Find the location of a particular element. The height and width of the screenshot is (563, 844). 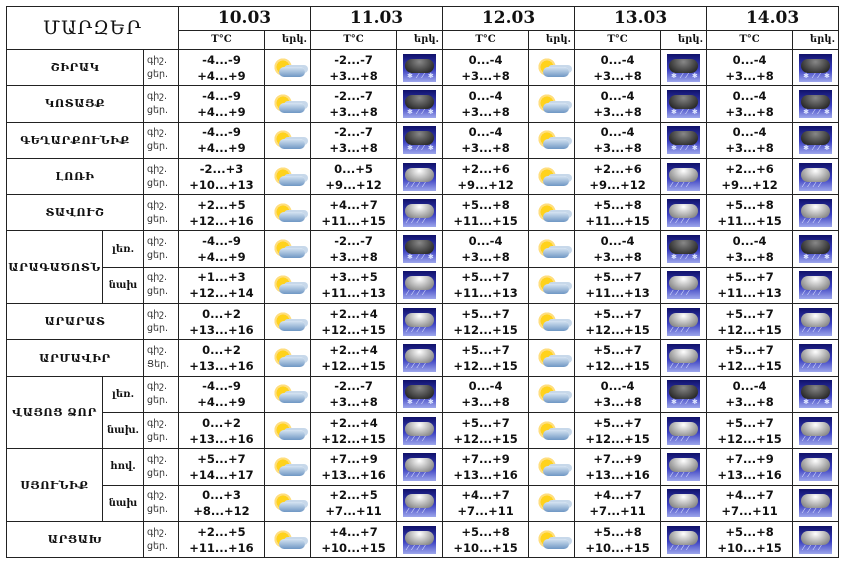

day-temperature: +9...+12 is located at coordinates (485, 184).